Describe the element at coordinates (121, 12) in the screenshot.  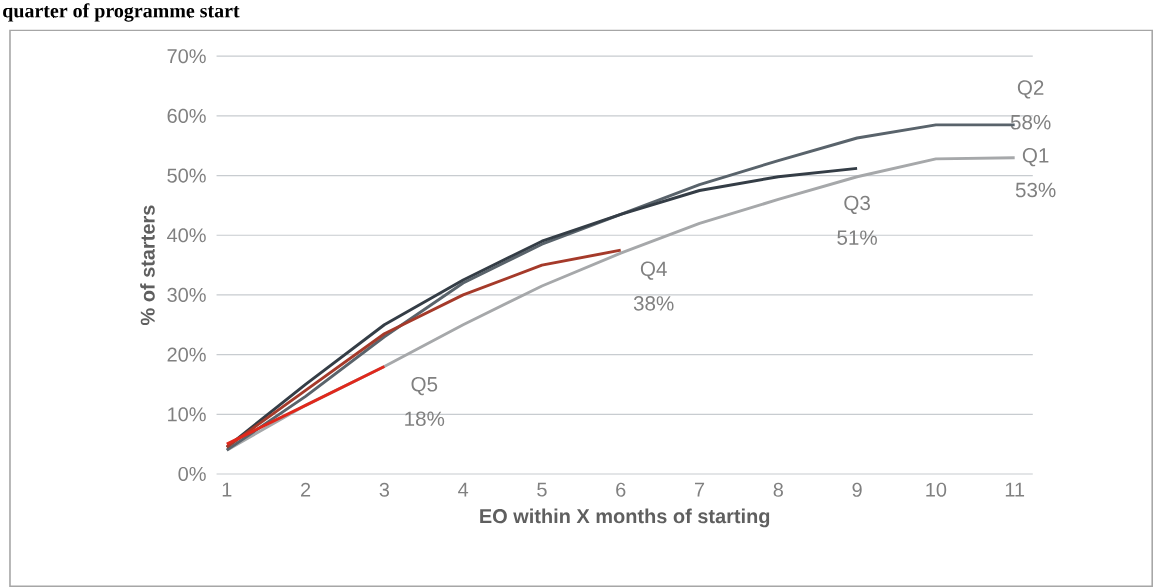
I see `chart-title: quarter of programme start` at that location.